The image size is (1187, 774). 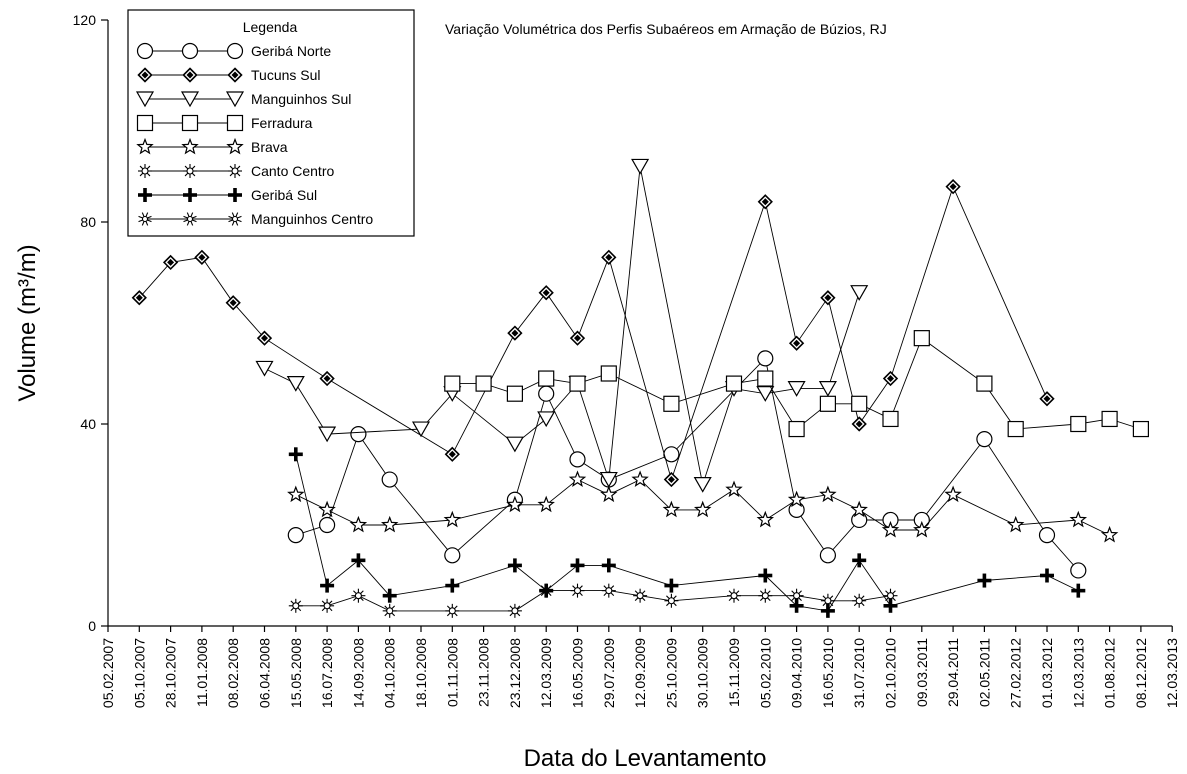 I want to click on x-tick-label: 18.10.2008, so click(x=421, y=673).